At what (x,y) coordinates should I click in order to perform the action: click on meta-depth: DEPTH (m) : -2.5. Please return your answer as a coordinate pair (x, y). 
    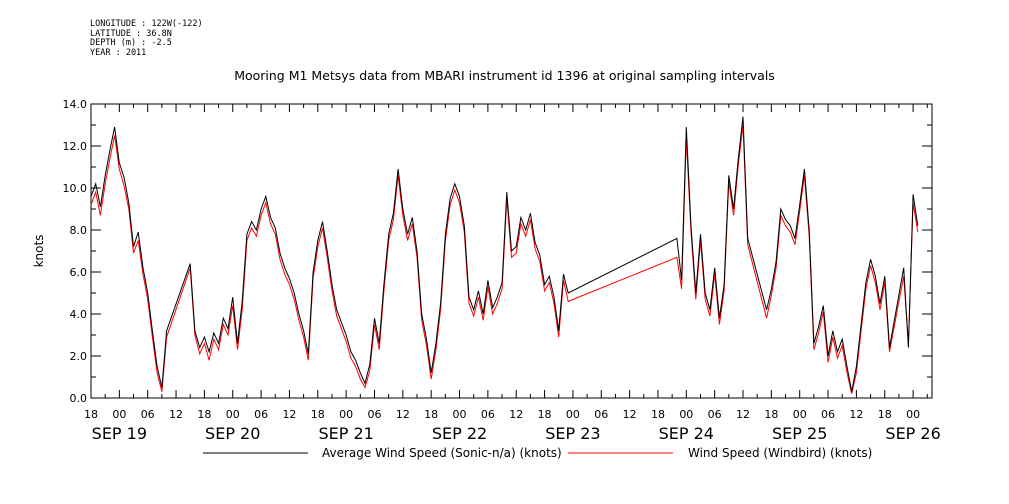
    Looking at the image, I should click on (131, 43).